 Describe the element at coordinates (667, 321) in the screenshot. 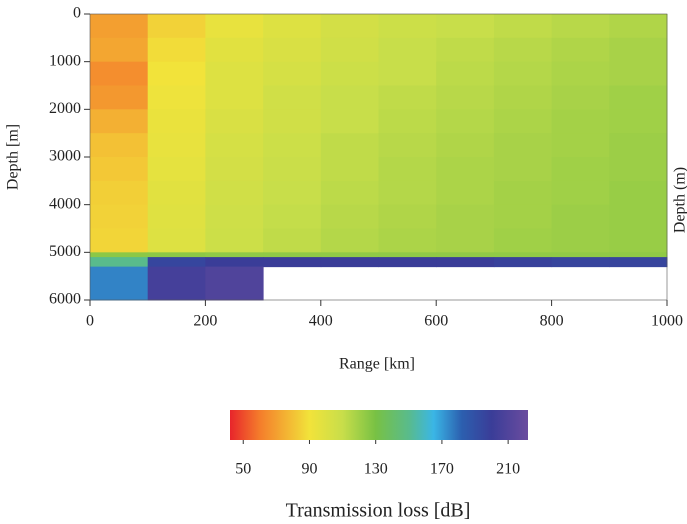

I see `x-tick-label: 1000` at that location.